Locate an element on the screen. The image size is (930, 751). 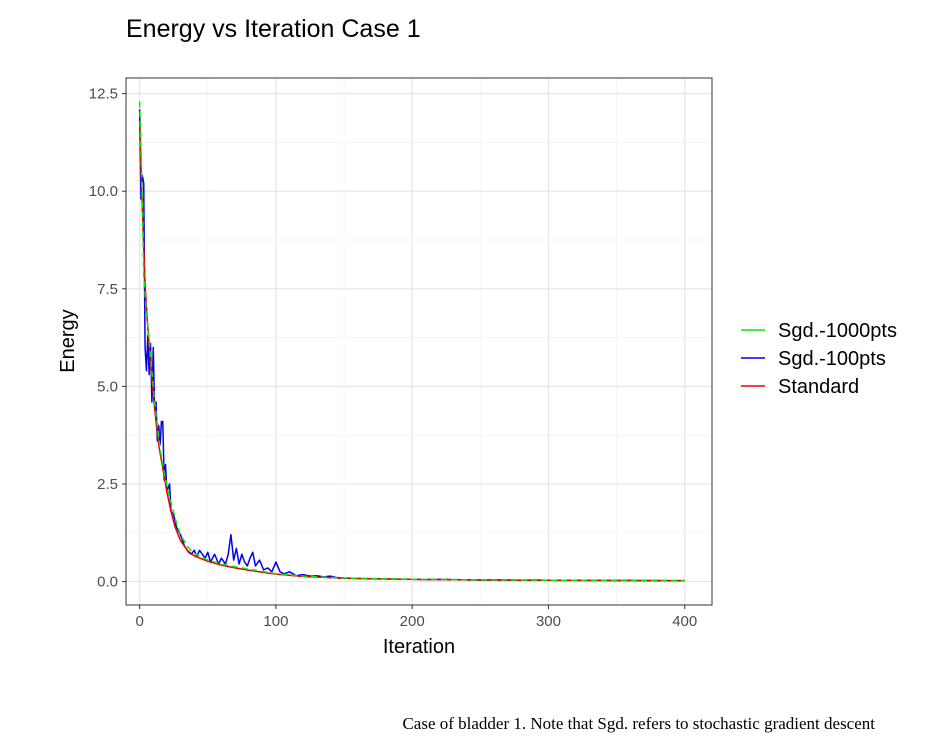
x-tick-label: 100 is located at coordinates (275, 621).